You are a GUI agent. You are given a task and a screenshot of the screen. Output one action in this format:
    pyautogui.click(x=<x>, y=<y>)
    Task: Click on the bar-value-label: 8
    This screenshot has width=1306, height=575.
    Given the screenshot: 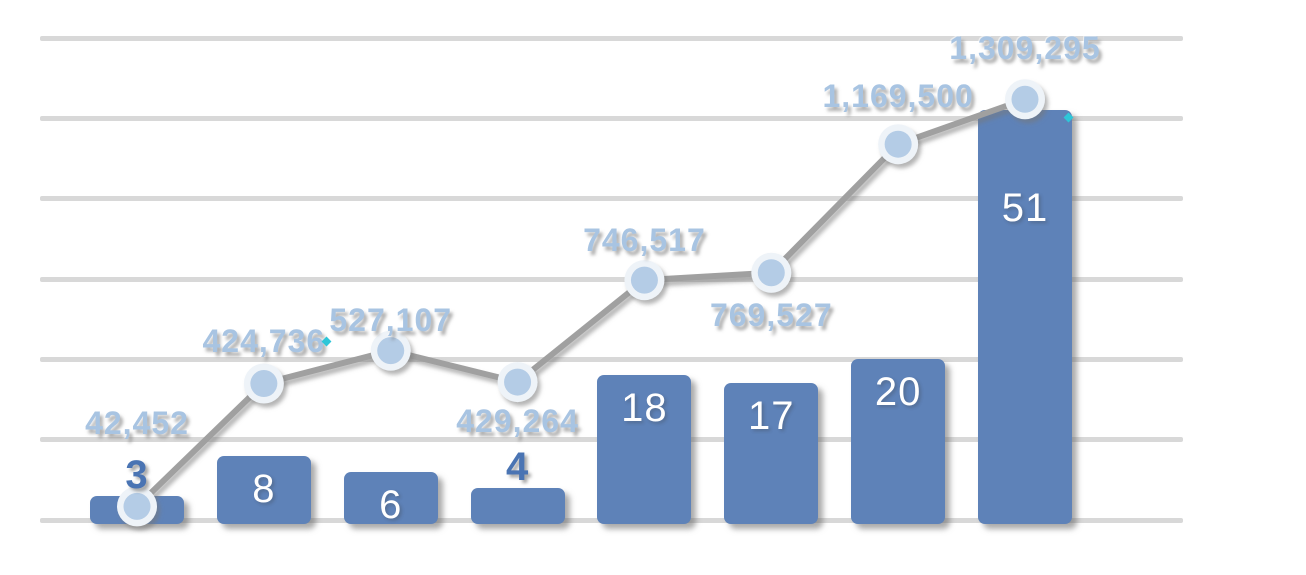 What is the action you would take?
    pyautogui.click(x=264, y=488)
    